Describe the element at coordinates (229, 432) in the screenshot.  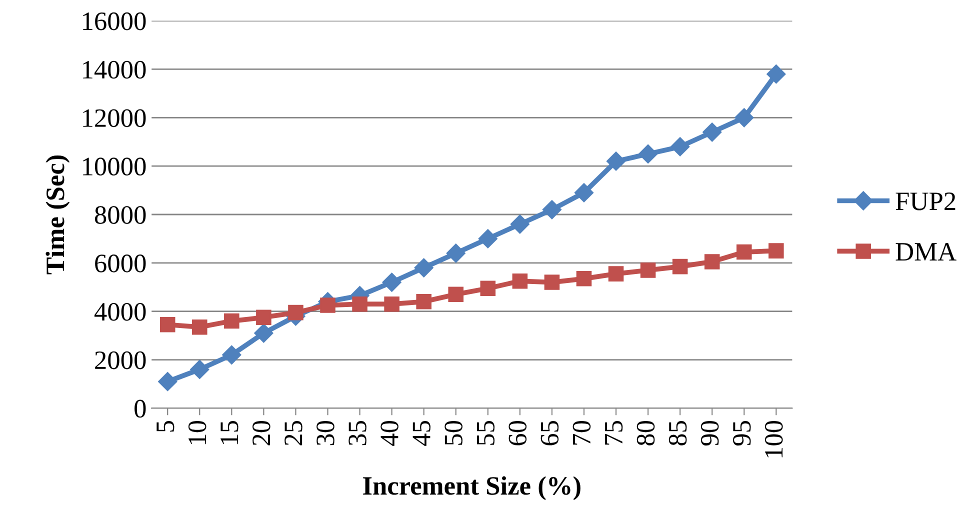
I see `x-tick-label: 15` at that location.